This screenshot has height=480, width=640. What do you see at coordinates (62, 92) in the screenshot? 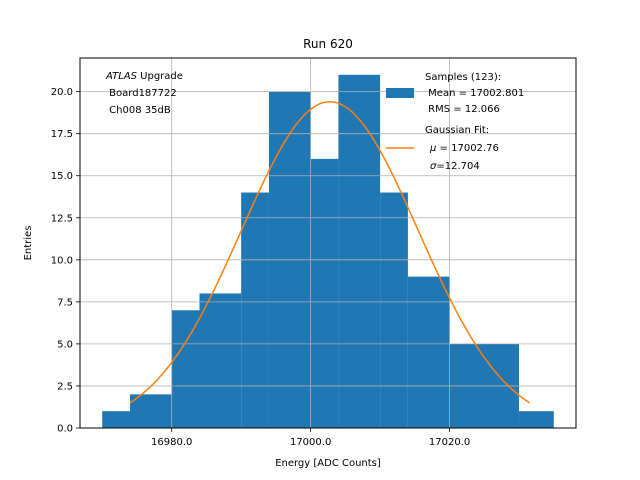
I see `y-tick-label-9: 20.0` at bounding box center [62, 92].